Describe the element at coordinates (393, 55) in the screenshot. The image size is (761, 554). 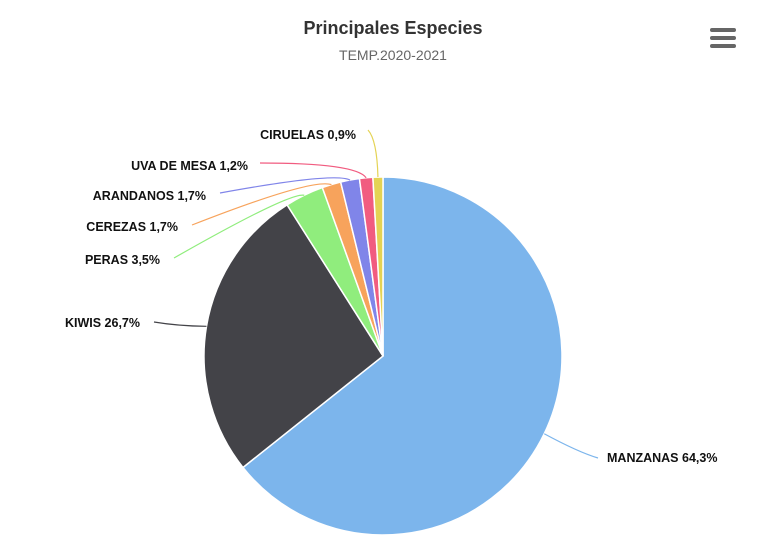
I see `chart-subtitle: TEMP.2020-2021` at that location.